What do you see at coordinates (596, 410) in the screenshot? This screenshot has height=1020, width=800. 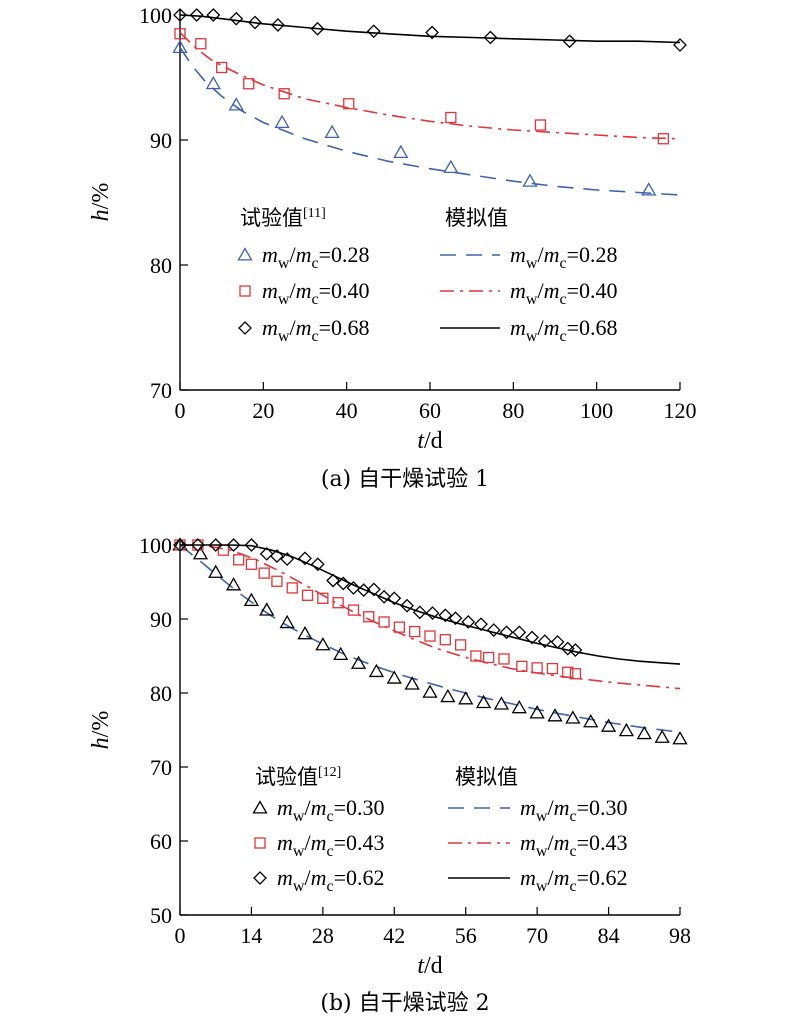 I see `x-tick-label: 100` at bounding box center [596, 410].